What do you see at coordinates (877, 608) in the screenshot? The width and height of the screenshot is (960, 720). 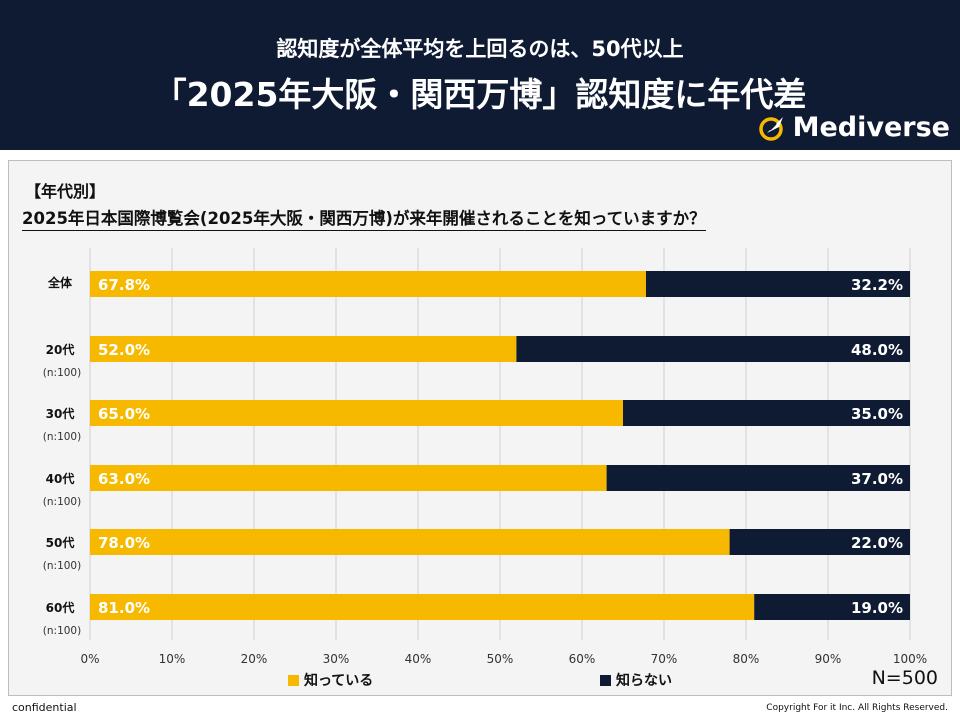 I see `data-label-unknown: 19.0%` at bounding box center [877, 608].